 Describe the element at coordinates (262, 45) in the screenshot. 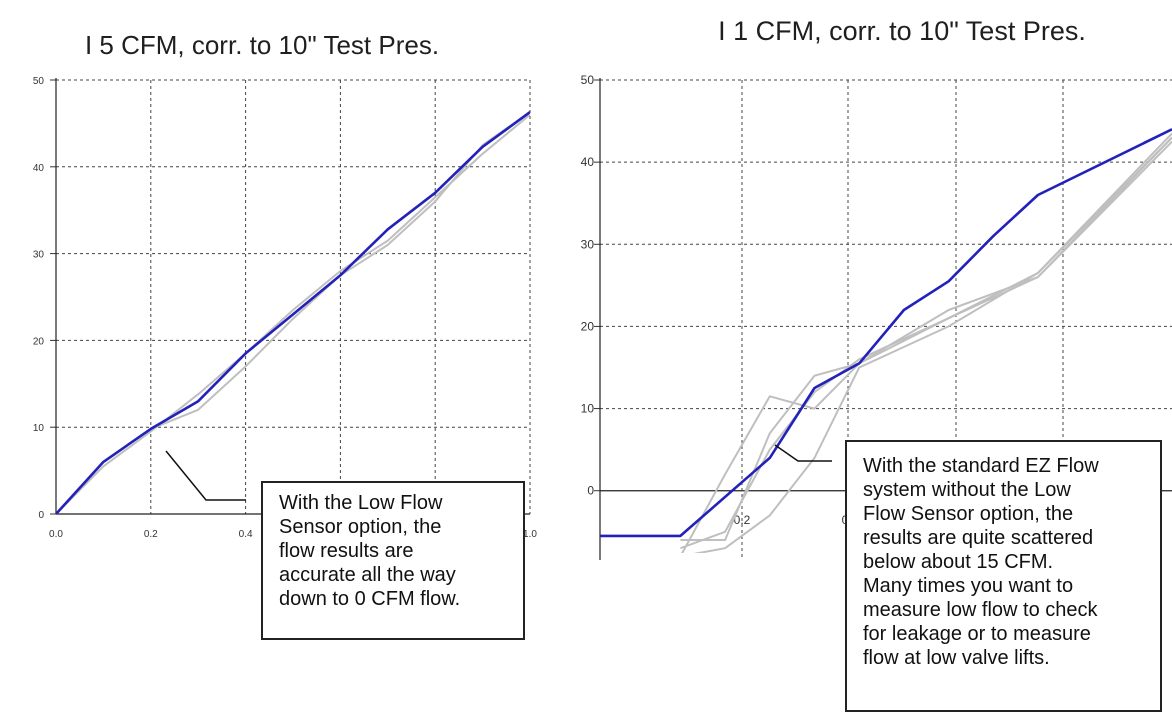

I see `left-chart-title: I 5 CFM, corr. to 10" Test Pres.` at that location.